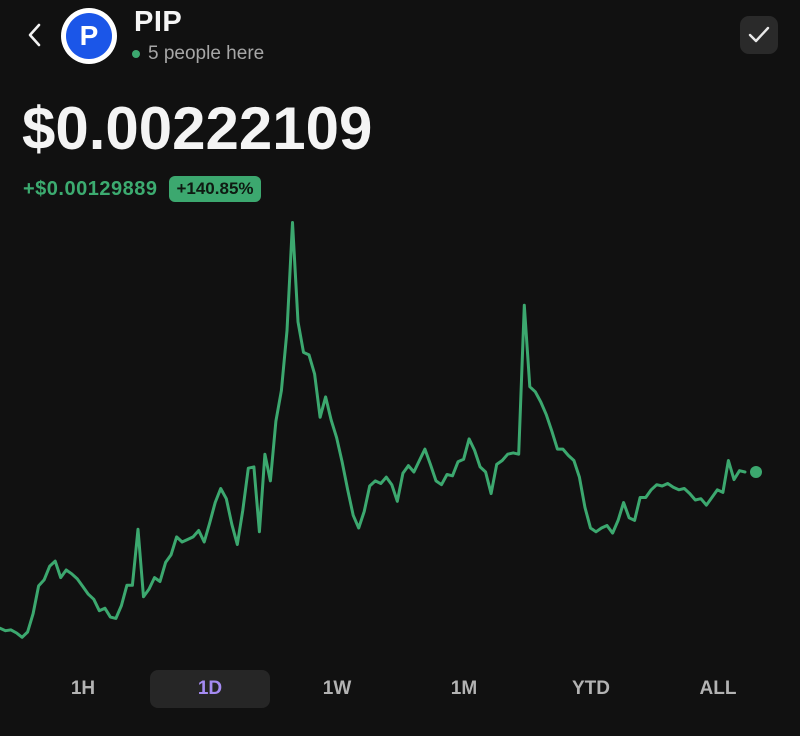  Describe the element at coordinates (718, 688) in the screenshot. I see `range-tab-all: ALL` at that location.